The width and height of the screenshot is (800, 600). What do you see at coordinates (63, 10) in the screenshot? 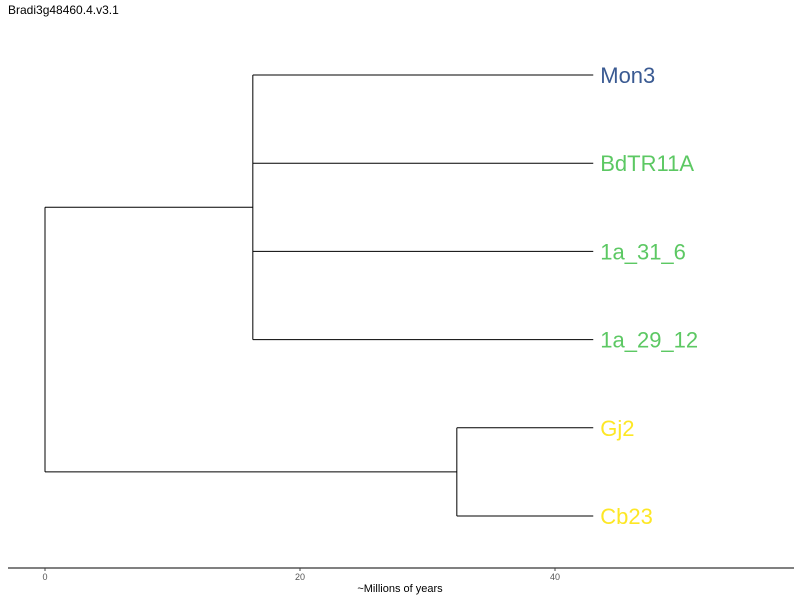
I see `chart-title: Bradi3g48460.4.v3.1` at bounding box center [63, 10].